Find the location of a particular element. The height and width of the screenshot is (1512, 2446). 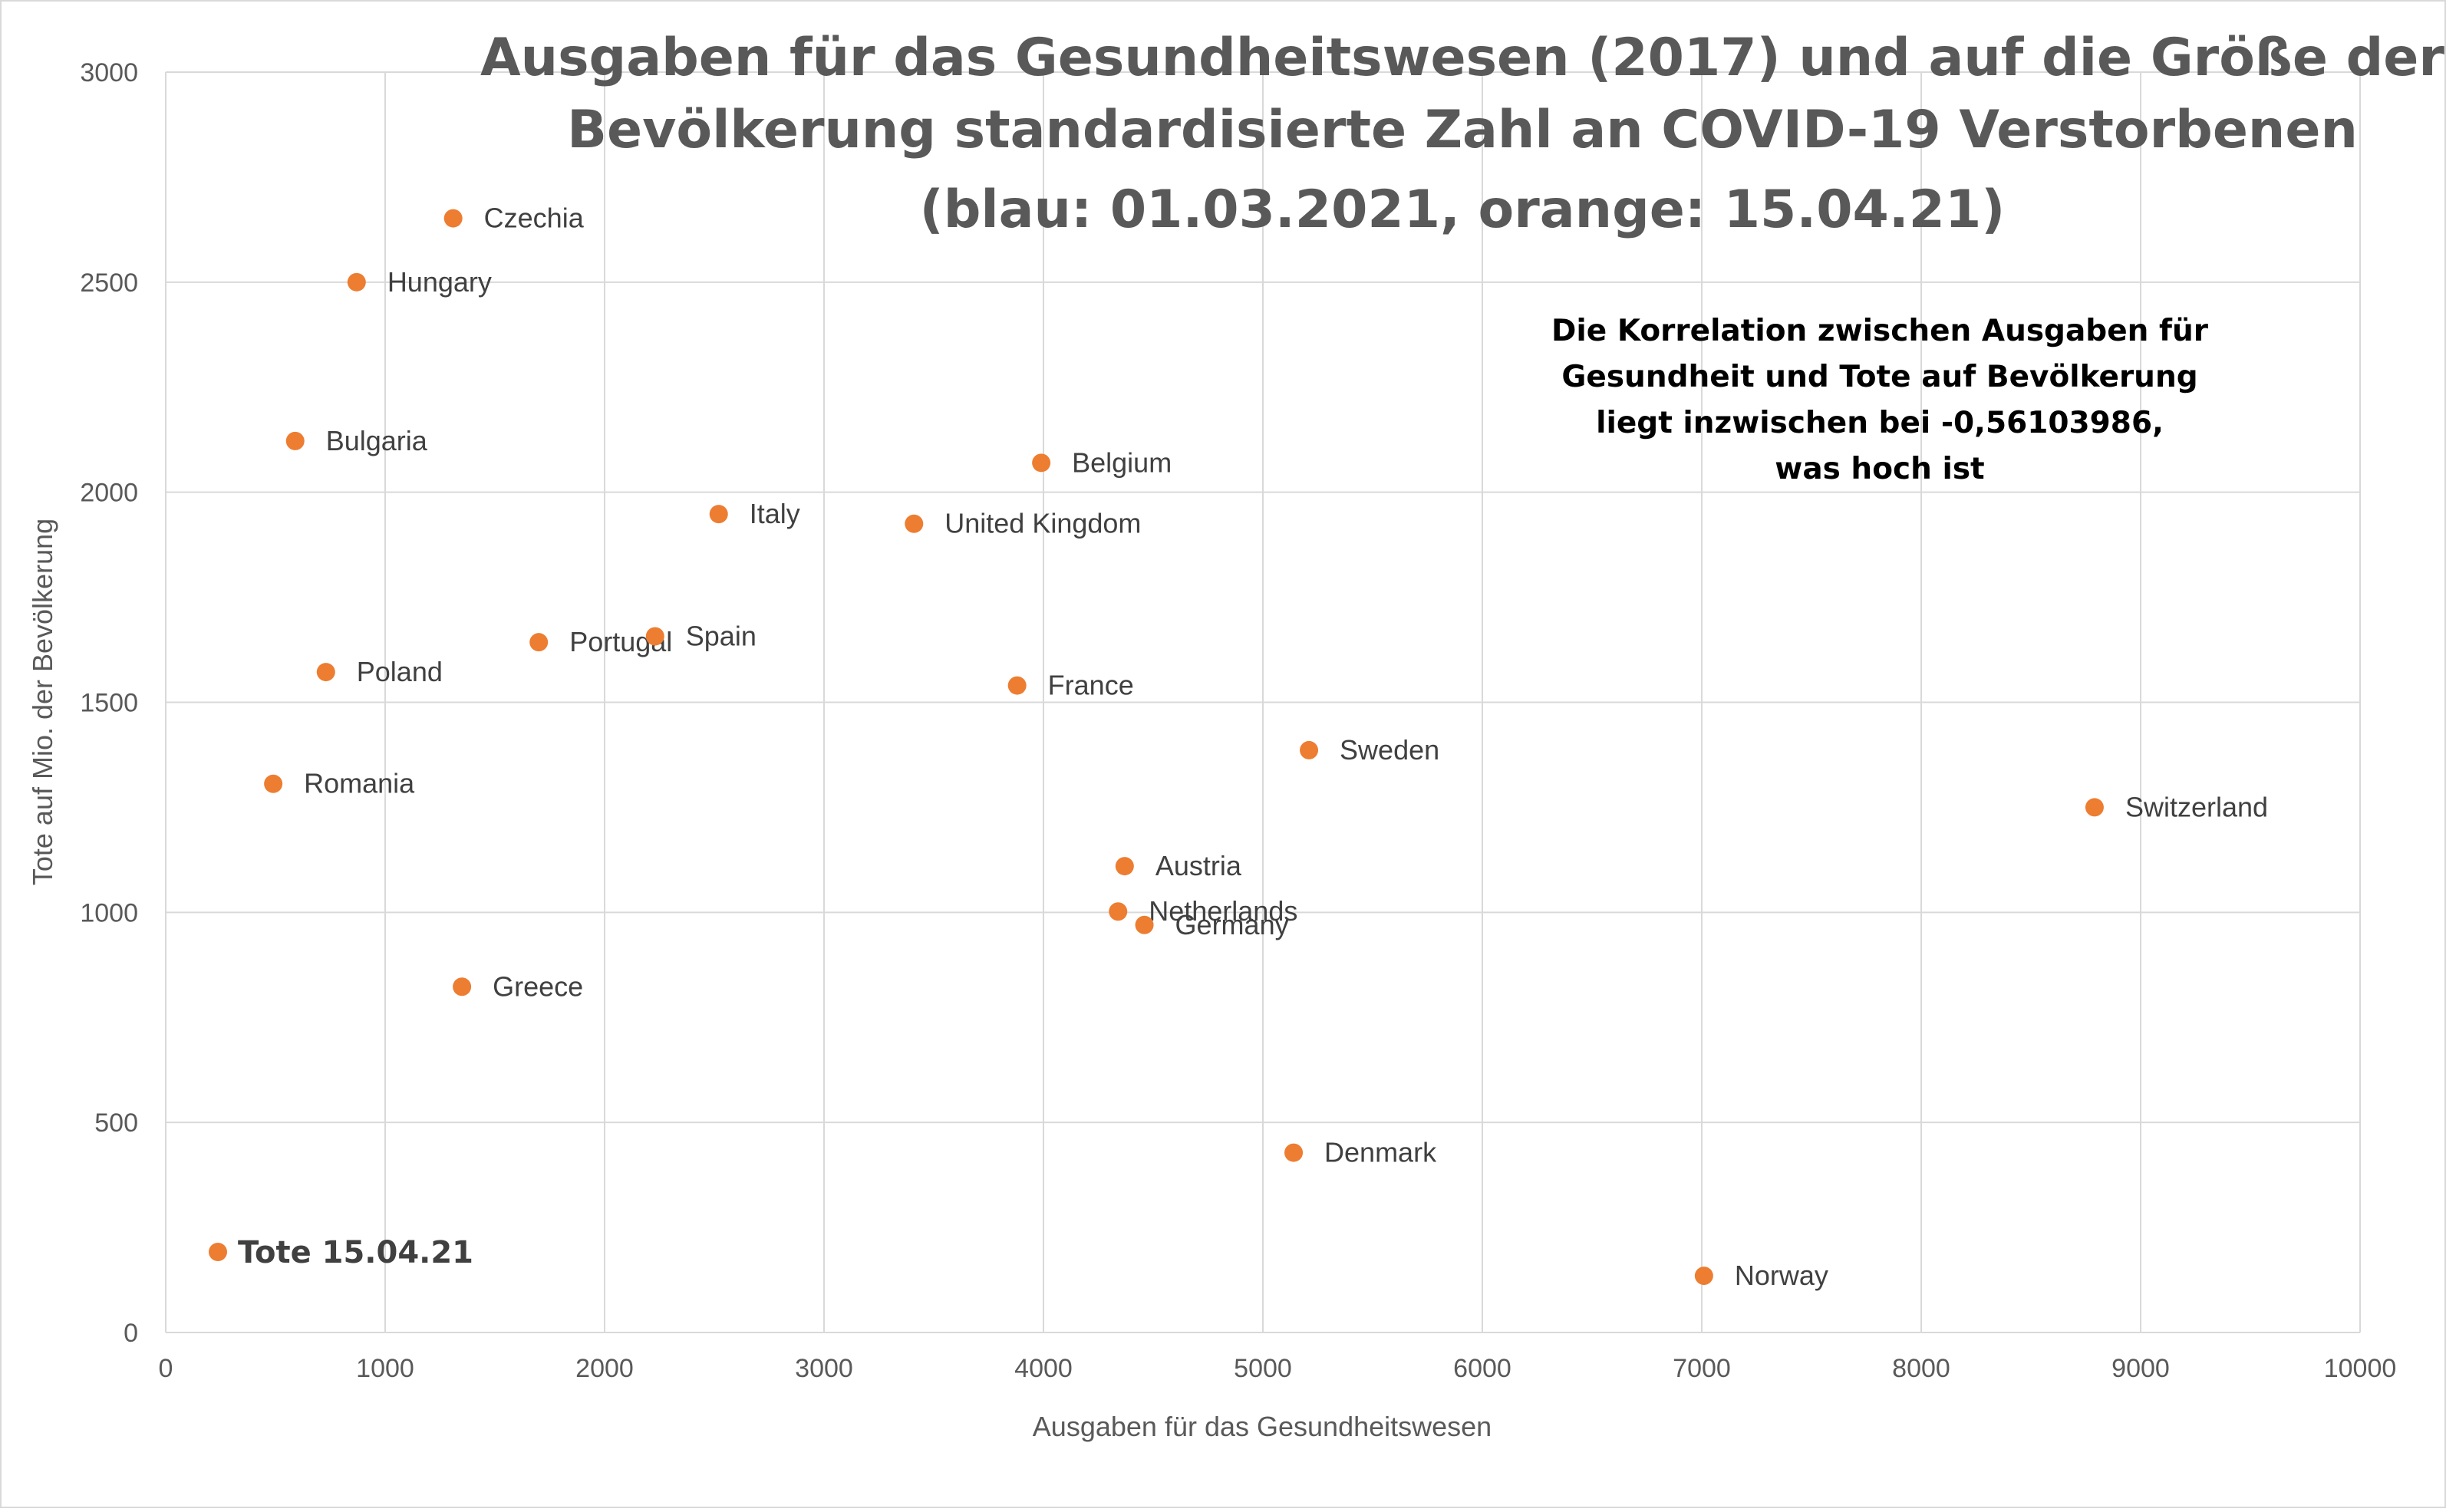

annotation-line: was hoch ist is located at coordinates (1879, 469).